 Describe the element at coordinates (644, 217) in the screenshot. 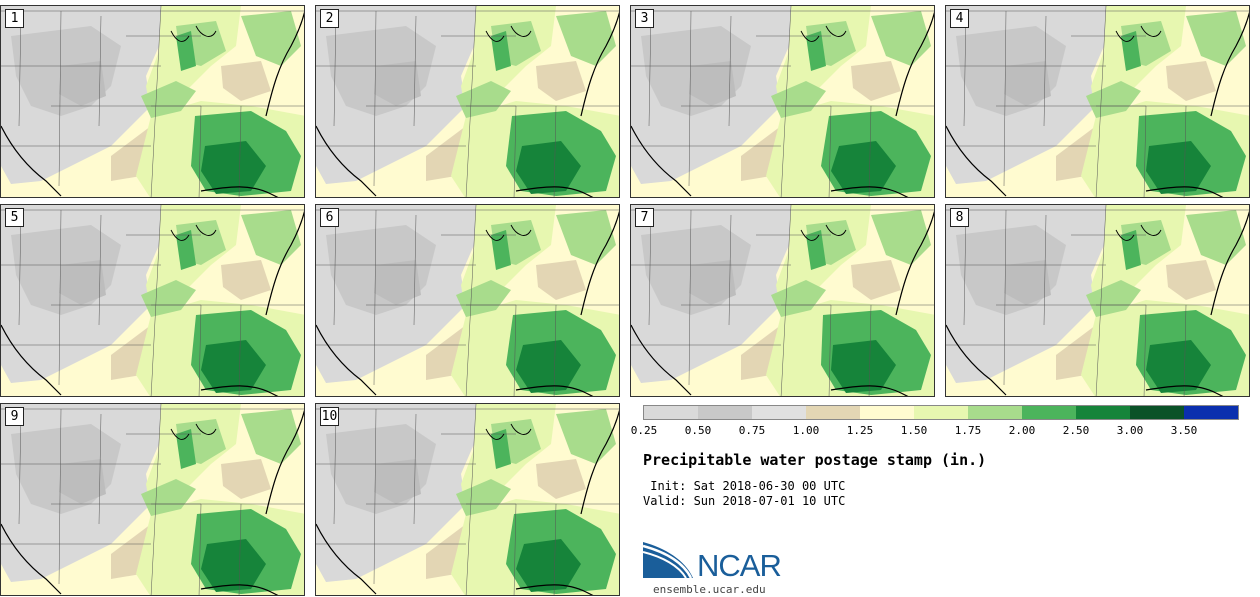

I see `panel-number-label: 7` at that location.